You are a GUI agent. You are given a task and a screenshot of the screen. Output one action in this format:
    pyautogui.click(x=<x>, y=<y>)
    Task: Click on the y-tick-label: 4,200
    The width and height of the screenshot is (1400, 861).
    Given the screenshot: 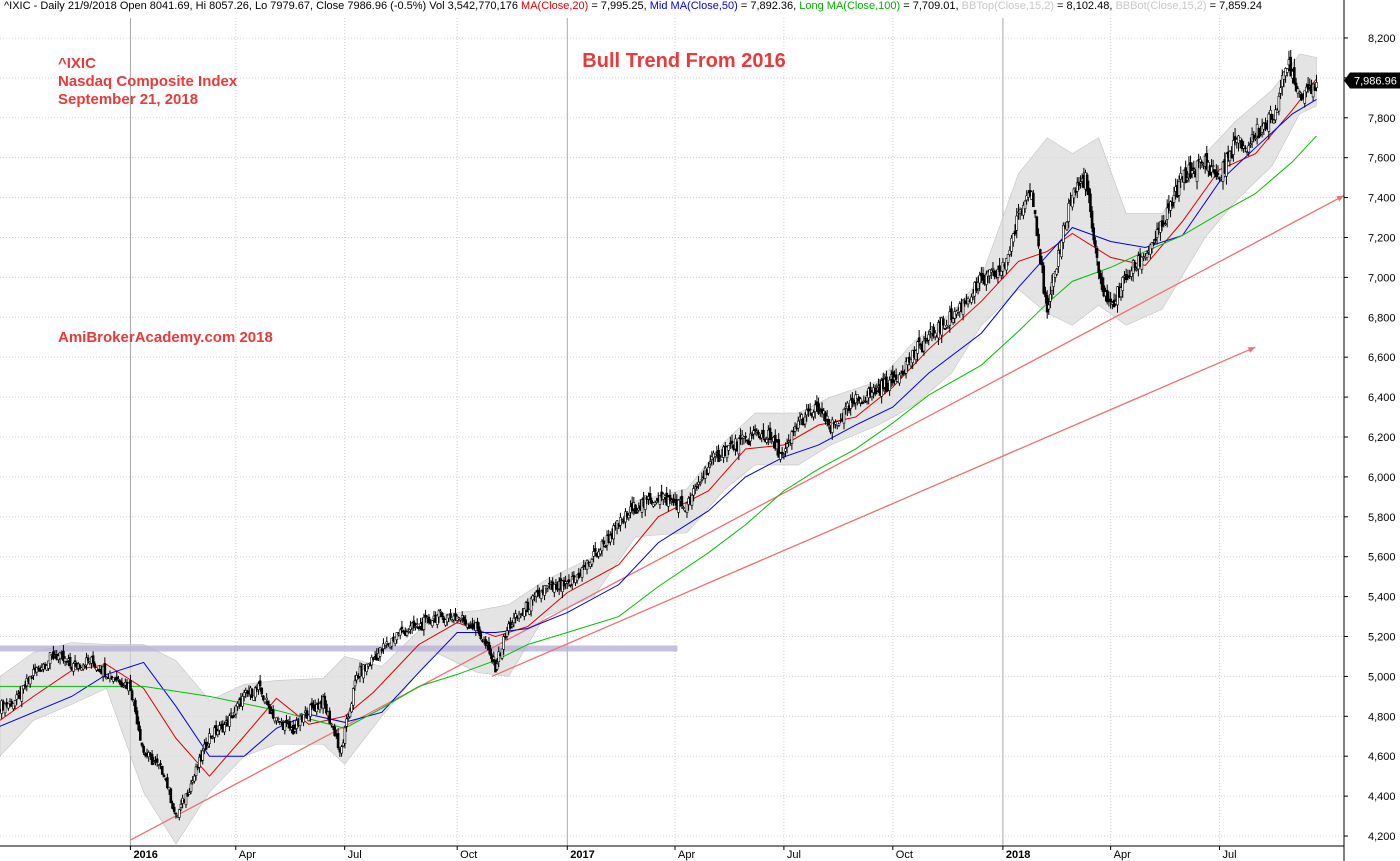 What is the action you would take?
    pyautogui.click(x=1382, y=837)
    